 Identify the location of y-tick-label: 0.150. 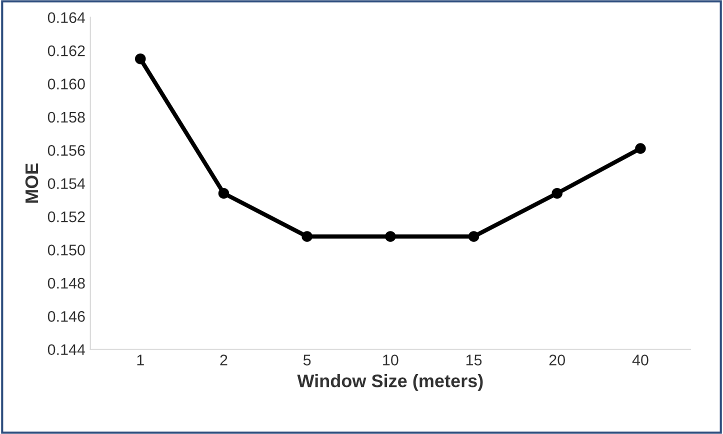
(66, 250).